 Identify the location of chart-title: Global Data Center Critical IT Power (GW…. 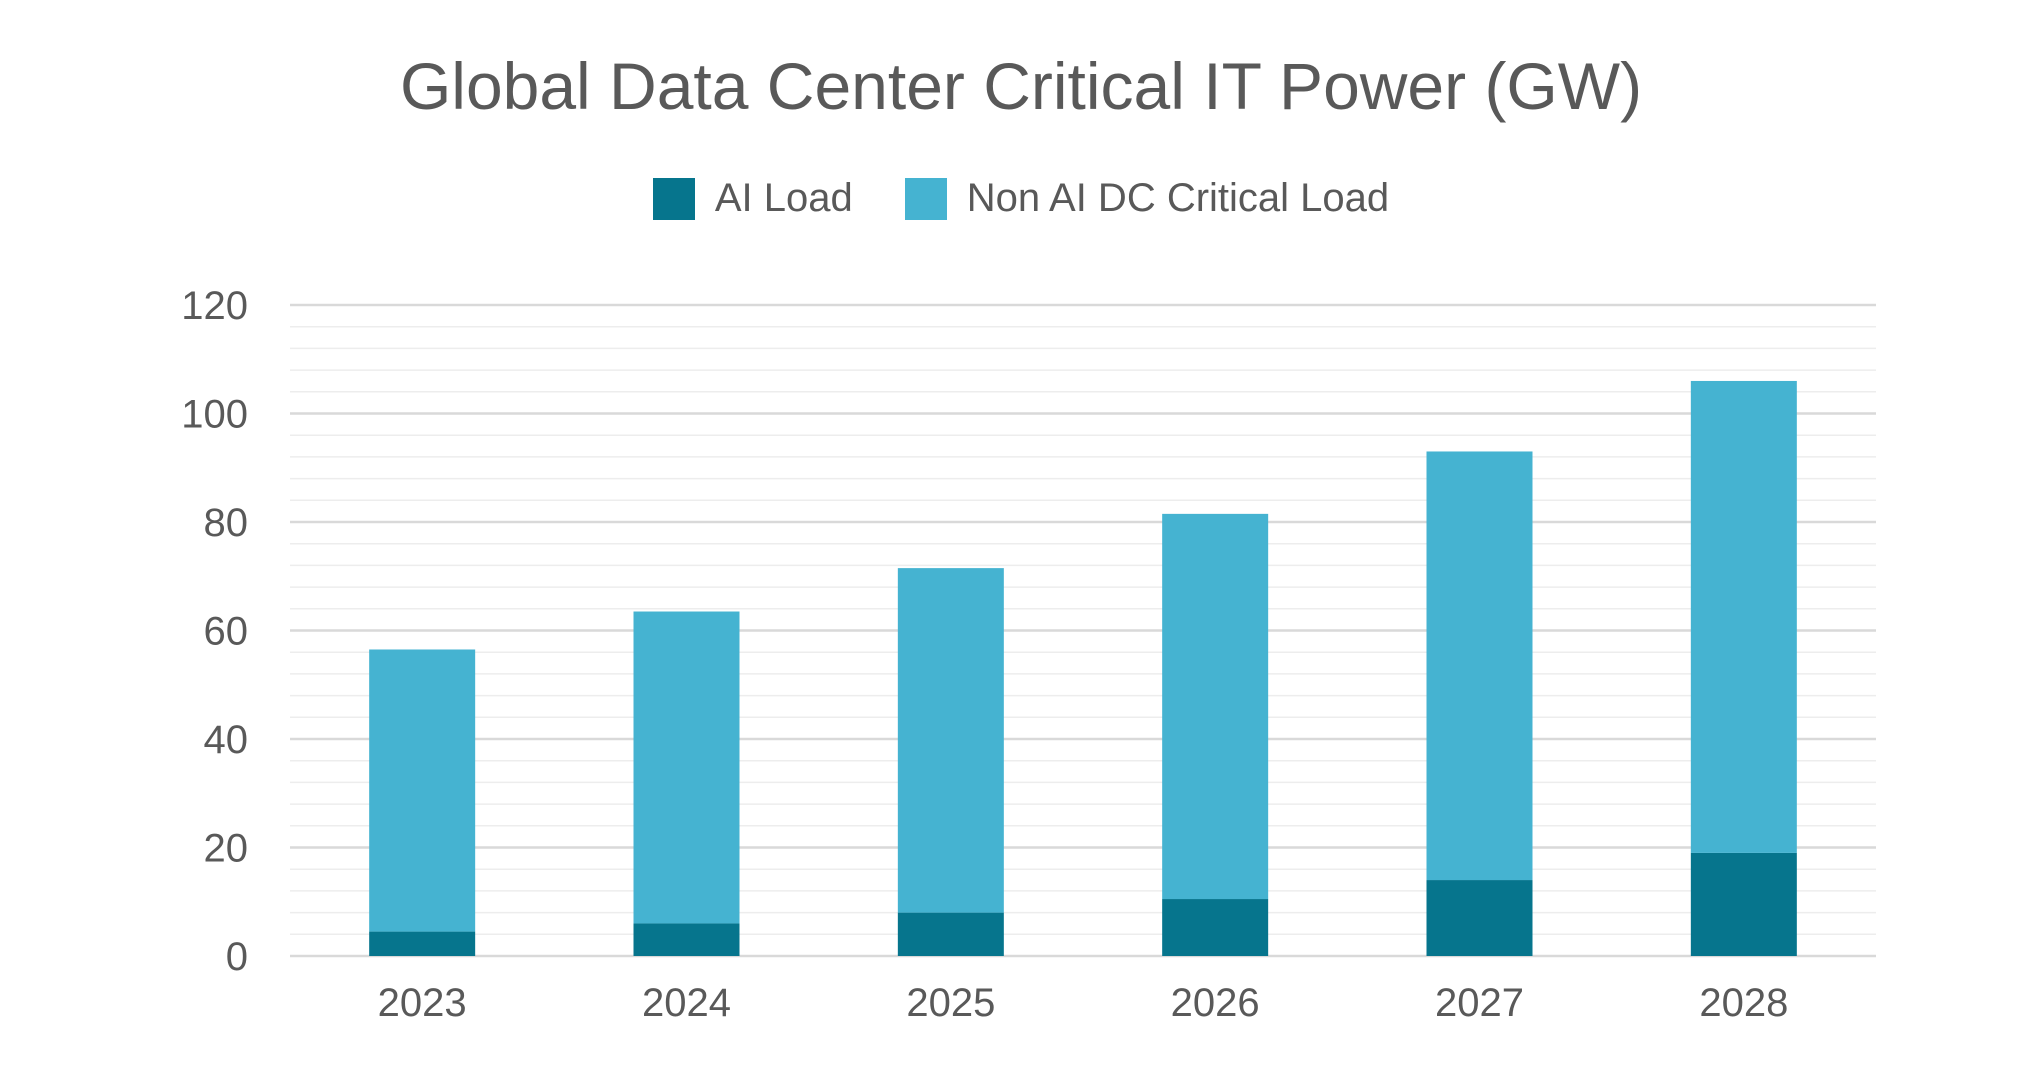
(1021, 86).